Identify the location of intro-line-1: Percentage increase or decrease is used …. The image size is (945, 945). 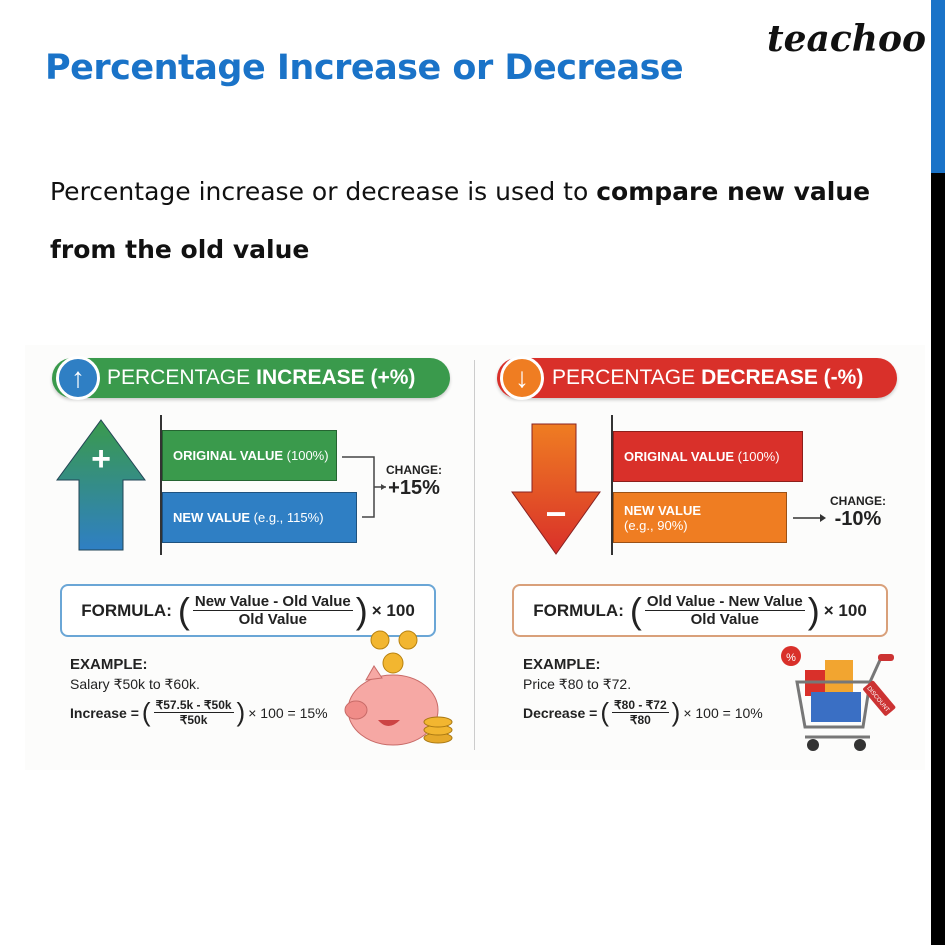
(460, 191).